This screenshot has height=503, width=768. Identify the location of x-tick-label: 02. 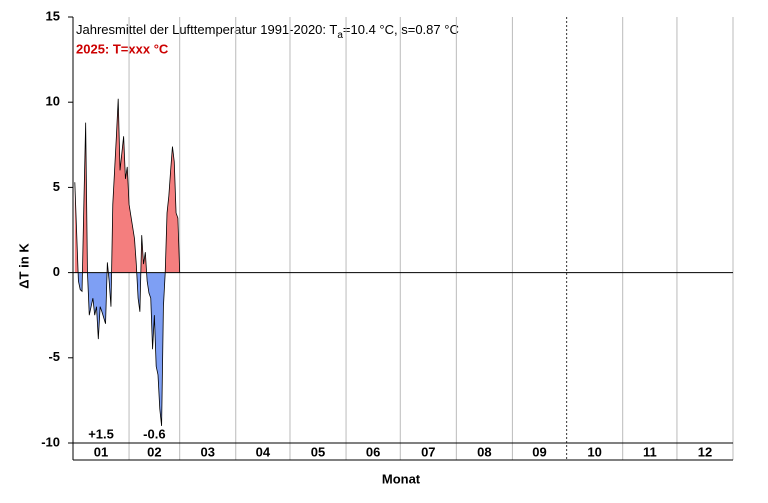
(154, 451).